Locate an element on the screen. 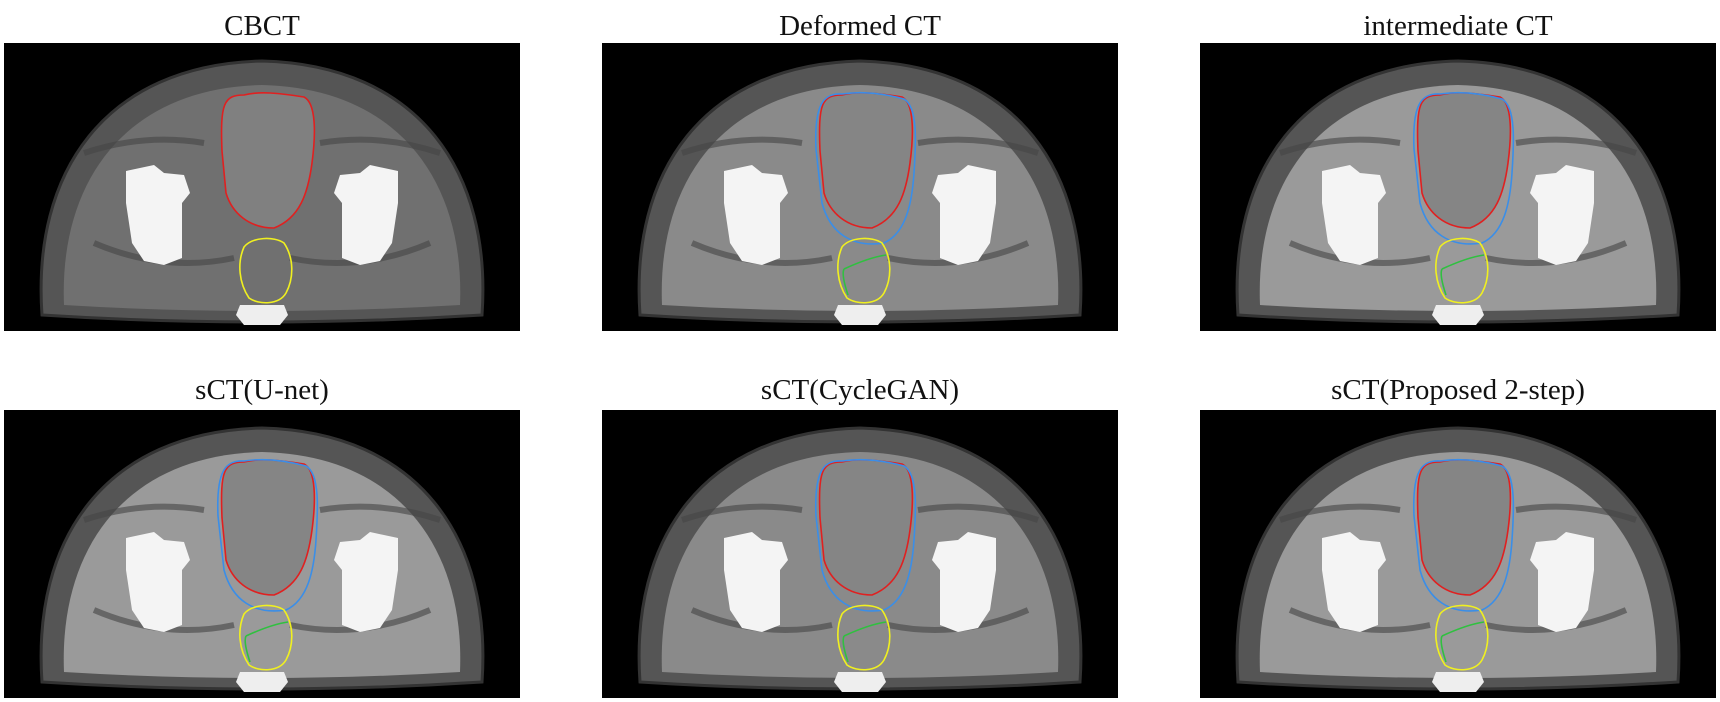 The width and height of the screenshot is (1720, 702). panel-title: sCT(U-net) is located at coordinates (262, 390).